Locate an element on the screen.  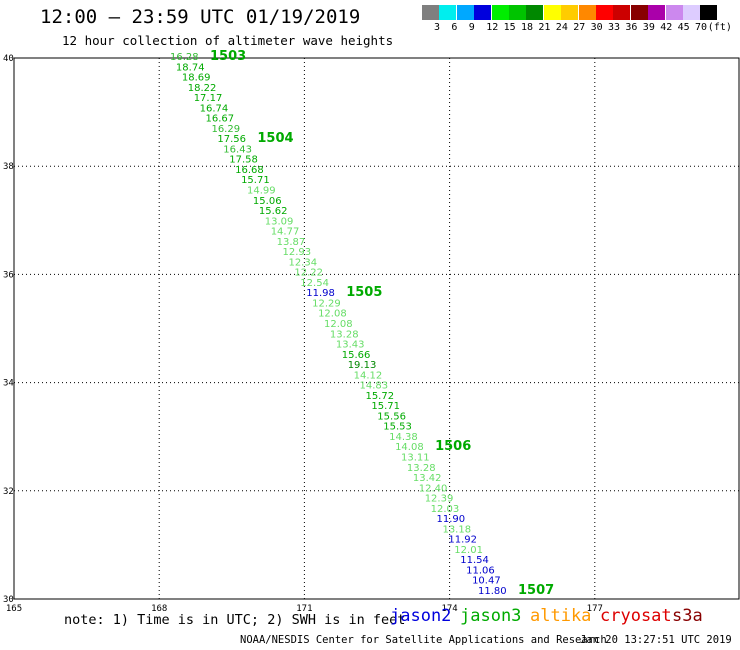
wave-height-value: 17.17 is located at coordinates (208, 98).